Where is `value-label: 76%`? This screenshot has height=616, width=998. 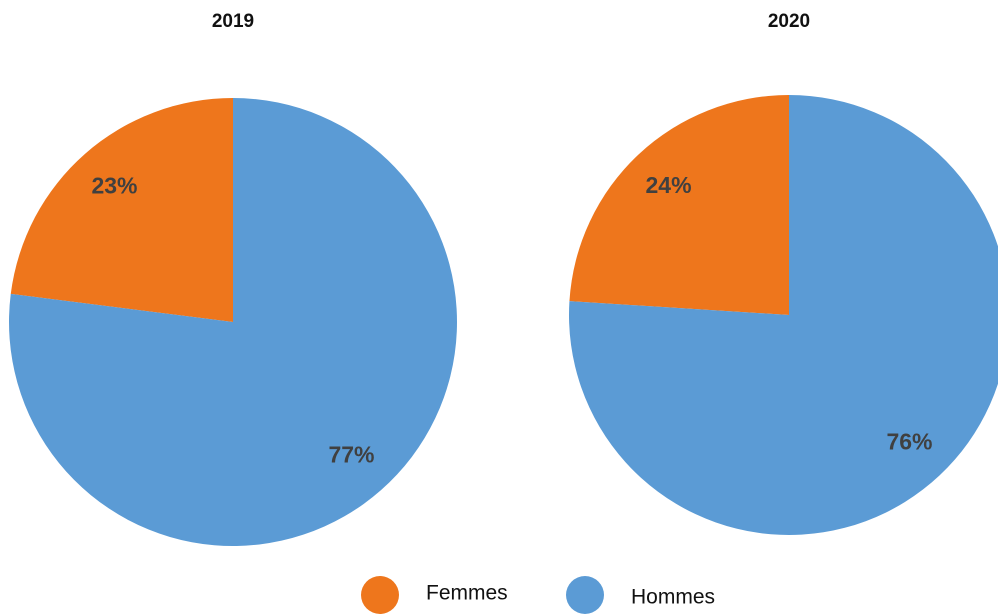
value-label: 76% is located at coordinates (909, 441).